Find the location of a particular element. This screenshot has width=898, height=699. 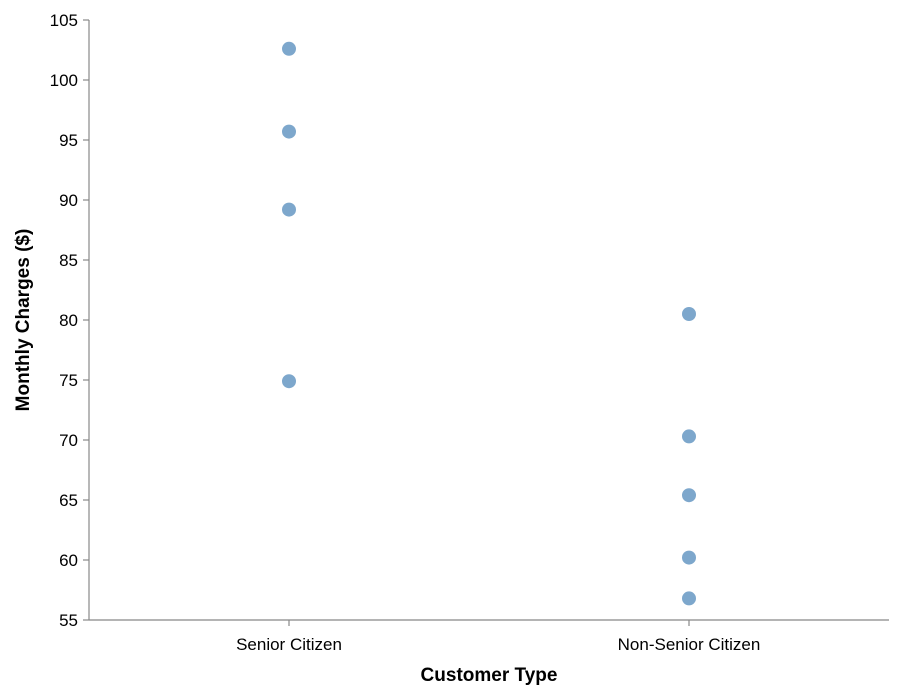

y-tick-label: 85 is located at coordinates (68, 260).